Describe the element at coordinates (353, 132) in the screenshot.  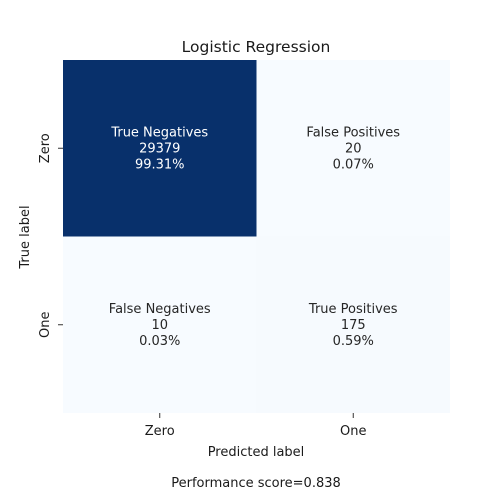
I see `cell-category-label: False Positives` at that location.